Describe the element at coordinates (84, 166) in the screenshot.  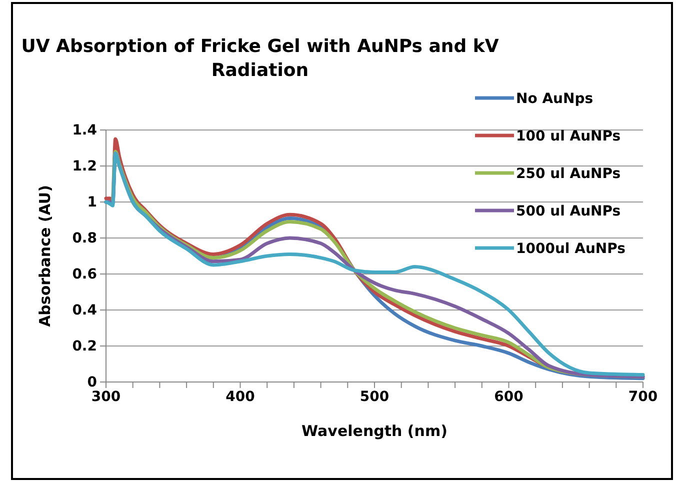
I see `y-tick-label: 1.2` at that location.